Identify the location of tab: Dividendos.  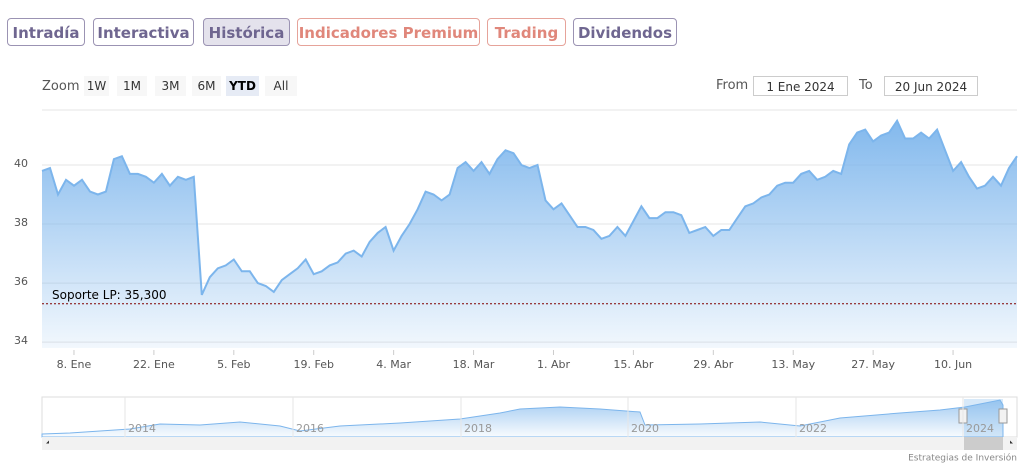
(625, 32).